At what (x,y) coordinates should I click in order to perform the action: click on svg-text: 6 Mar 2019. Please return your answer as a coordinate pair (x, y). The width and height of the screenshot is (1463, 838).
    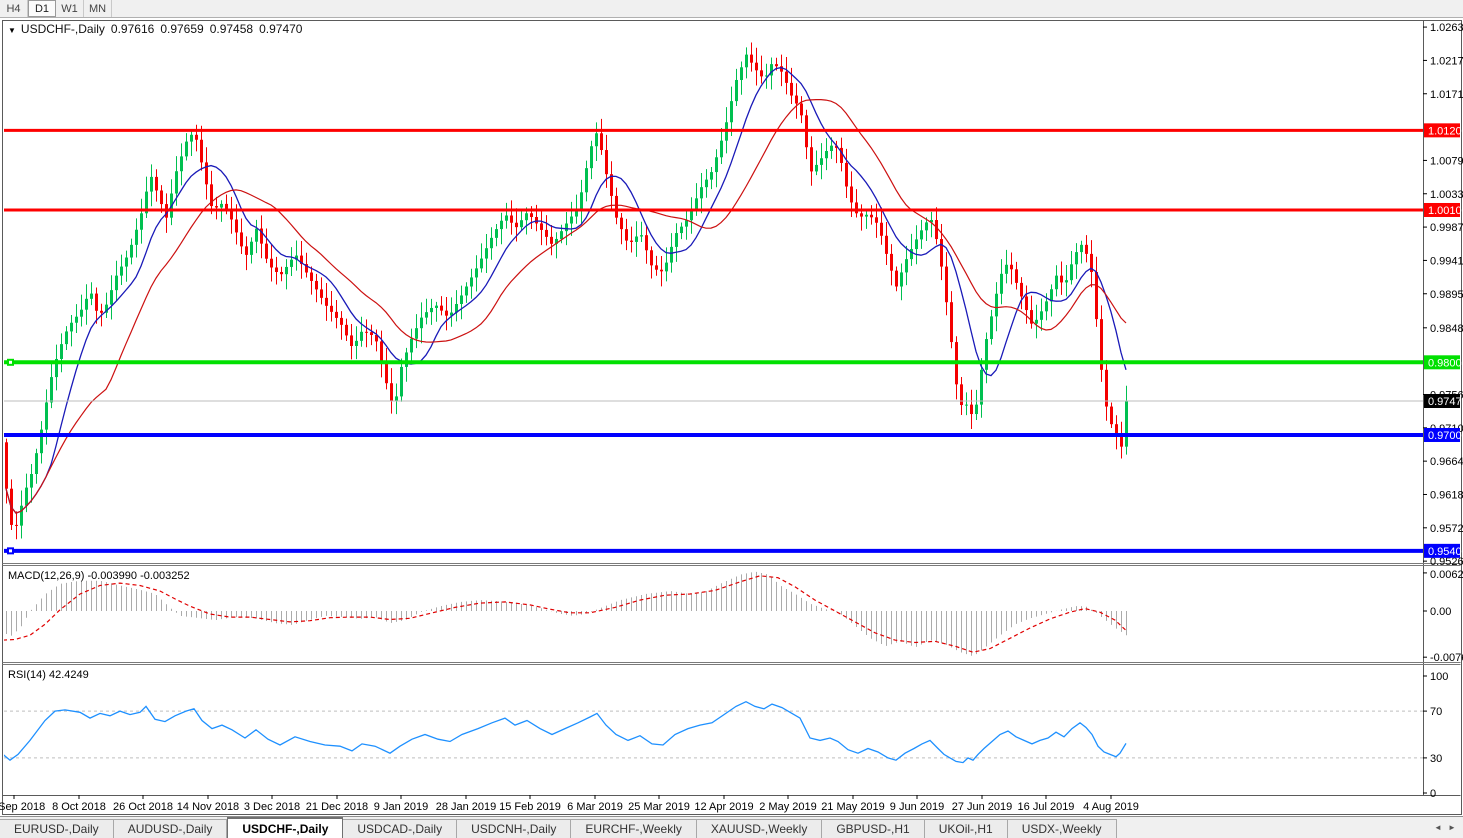
    Looking at the image, I should click on (595, 807).